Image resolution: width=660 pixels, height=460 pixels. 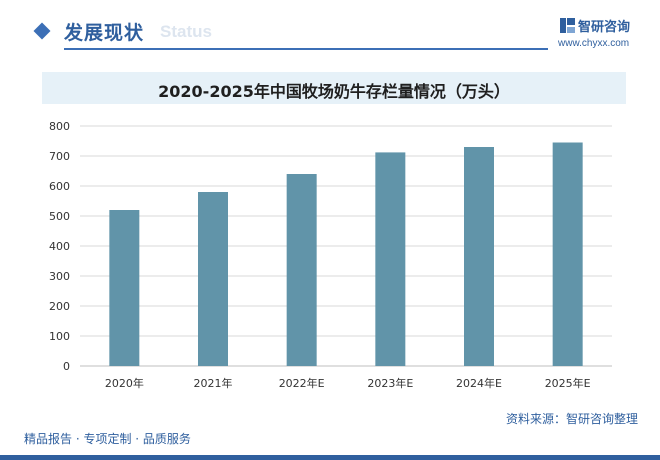 I want to click on x-axis-ticks: 2020年 2021年 2022年E 2023年E 2024年E 2025年E, so click(x=348, y=383).